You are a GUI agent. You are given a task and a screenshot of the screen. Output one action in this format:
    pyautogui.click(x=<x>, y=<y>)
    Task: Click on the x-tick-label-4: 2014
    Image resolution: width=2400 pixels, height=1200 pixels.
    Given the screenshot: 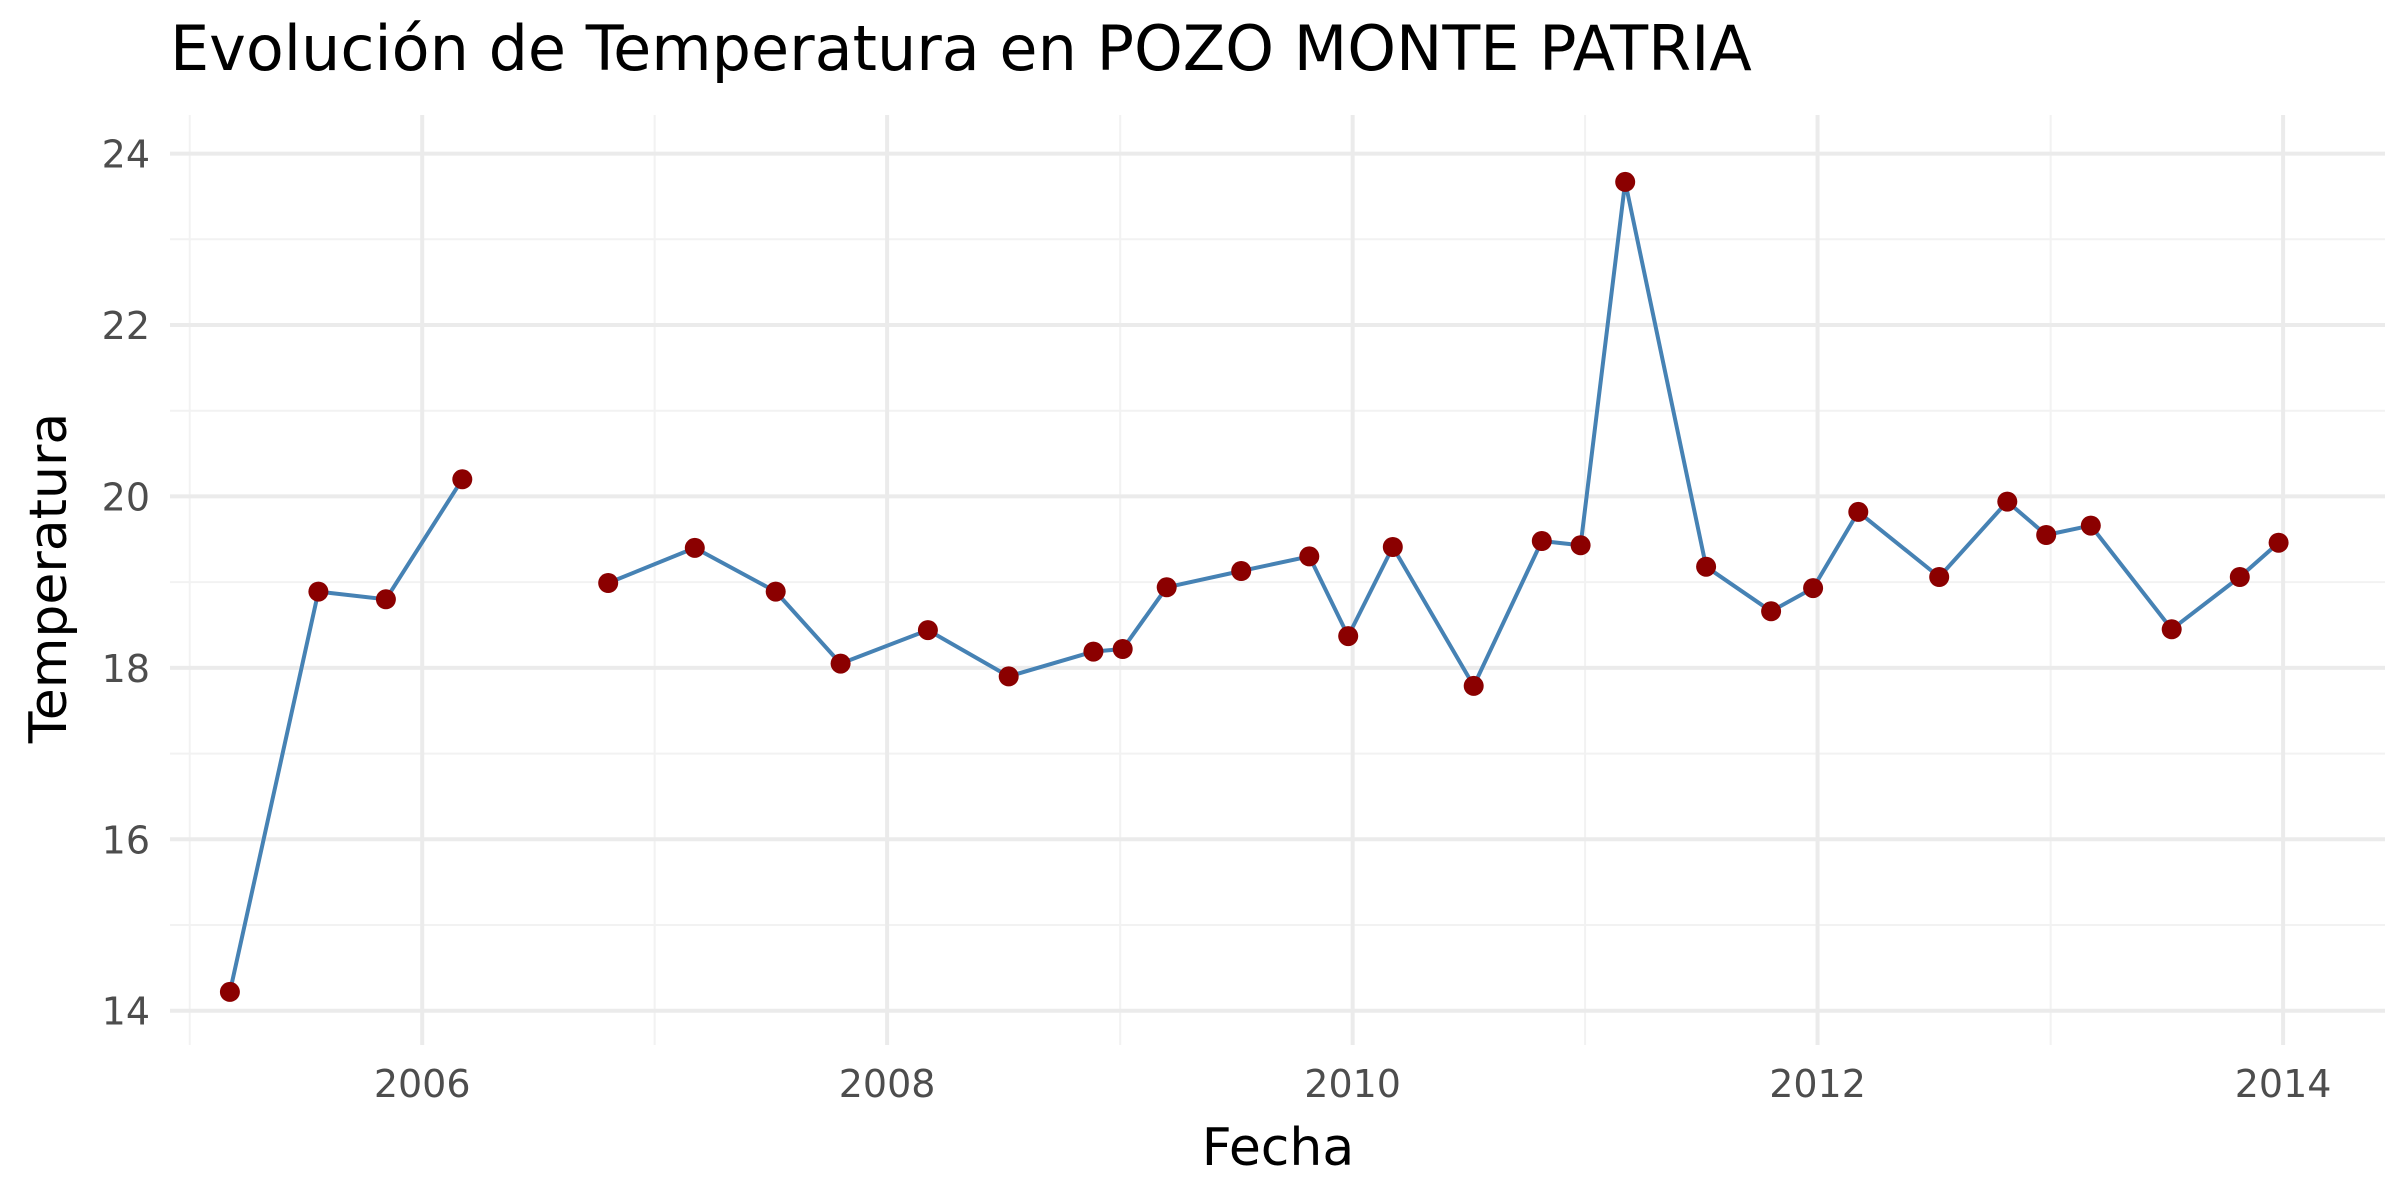 What is the action you would take?
    pyautogui.click(x=2283, y=1084)
    